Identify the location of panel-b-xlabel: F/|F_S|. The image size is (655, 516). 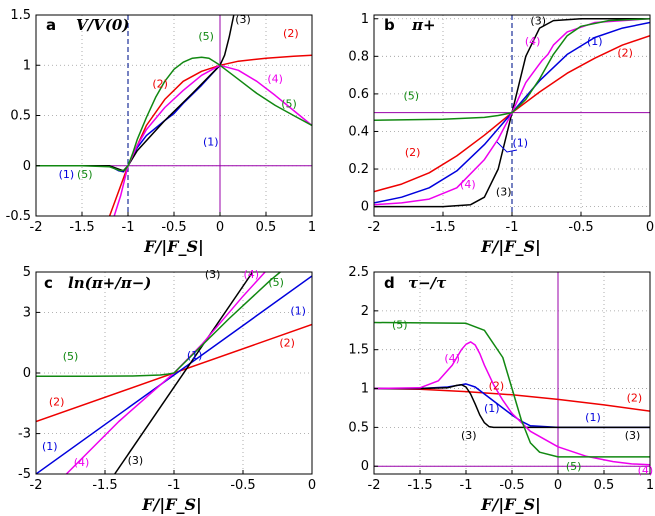
(510, 246).